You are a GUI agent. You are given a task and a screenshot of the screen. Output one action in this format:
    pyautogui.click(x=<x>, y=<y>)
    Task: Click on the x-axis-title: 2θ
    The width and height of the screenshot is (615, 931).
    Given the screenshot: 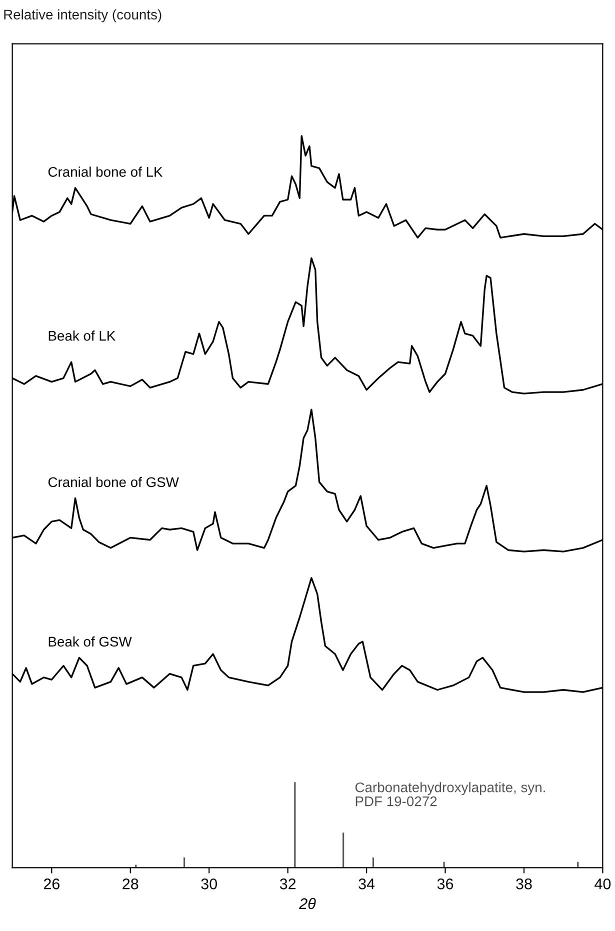 What is the action you would take?
    pyautogui.click(x=307, y=904)
    